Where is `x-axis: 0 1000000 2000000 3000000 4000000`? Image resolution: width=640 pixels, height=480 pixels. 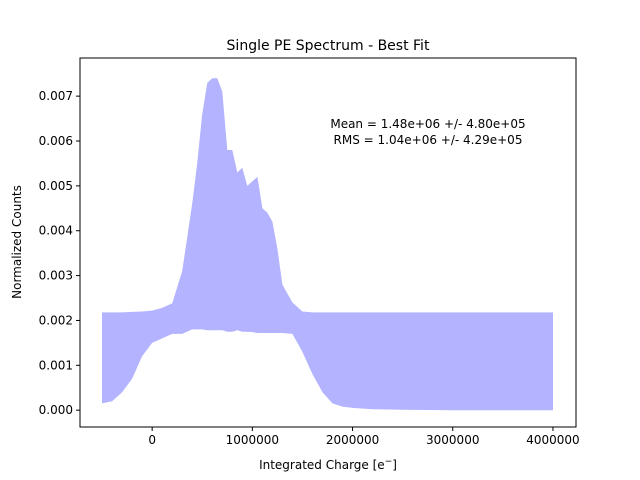
x-axis: 0 1000000 2000000 3000000 4000000 is located at coordinates (364, 437).